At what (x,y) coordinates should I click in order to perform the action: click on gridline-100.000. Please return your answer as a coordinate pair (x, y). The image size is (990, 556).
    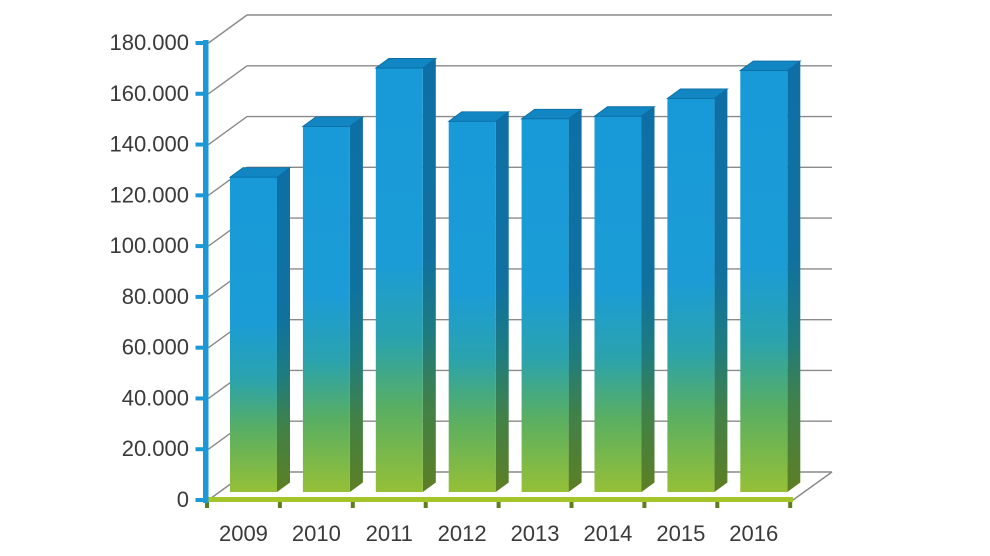
    Looking at the image, I should click on (520, 232).